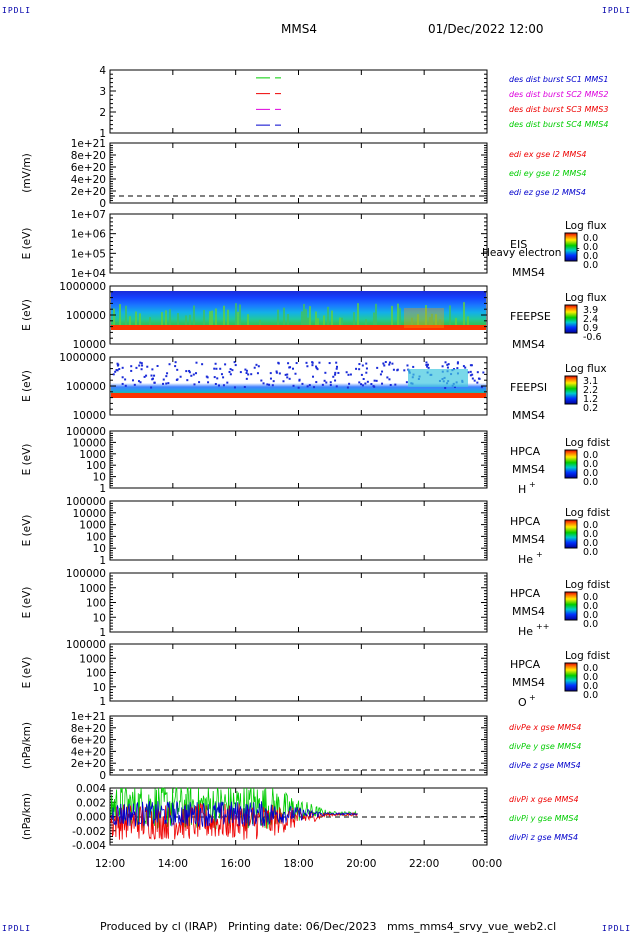 The height and width of the screenshot is (934, 630). I want to click on y-tick-label: 0.004, so click(91, 789).